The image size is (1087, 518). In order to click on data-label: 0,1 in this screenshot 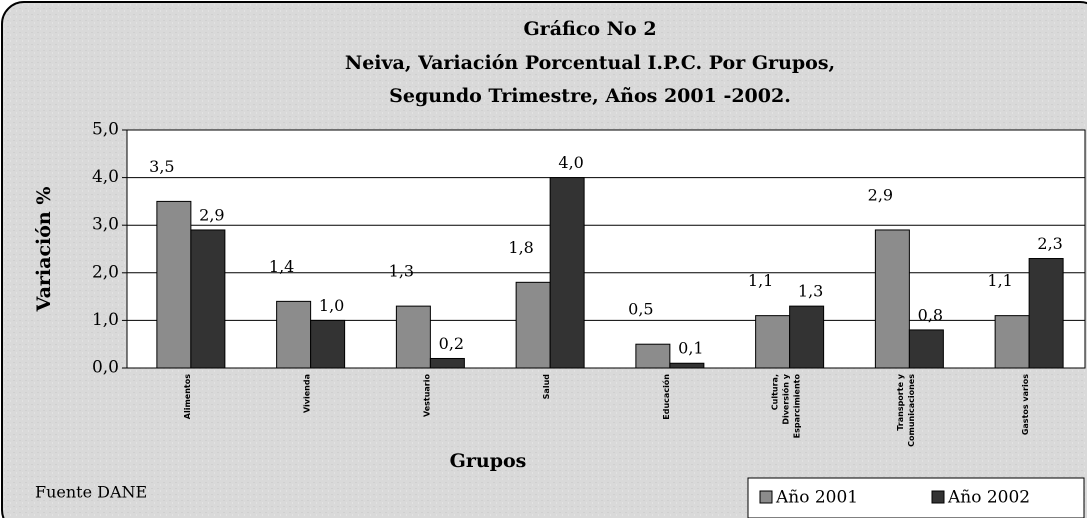, I will do `click(690, 348)`.